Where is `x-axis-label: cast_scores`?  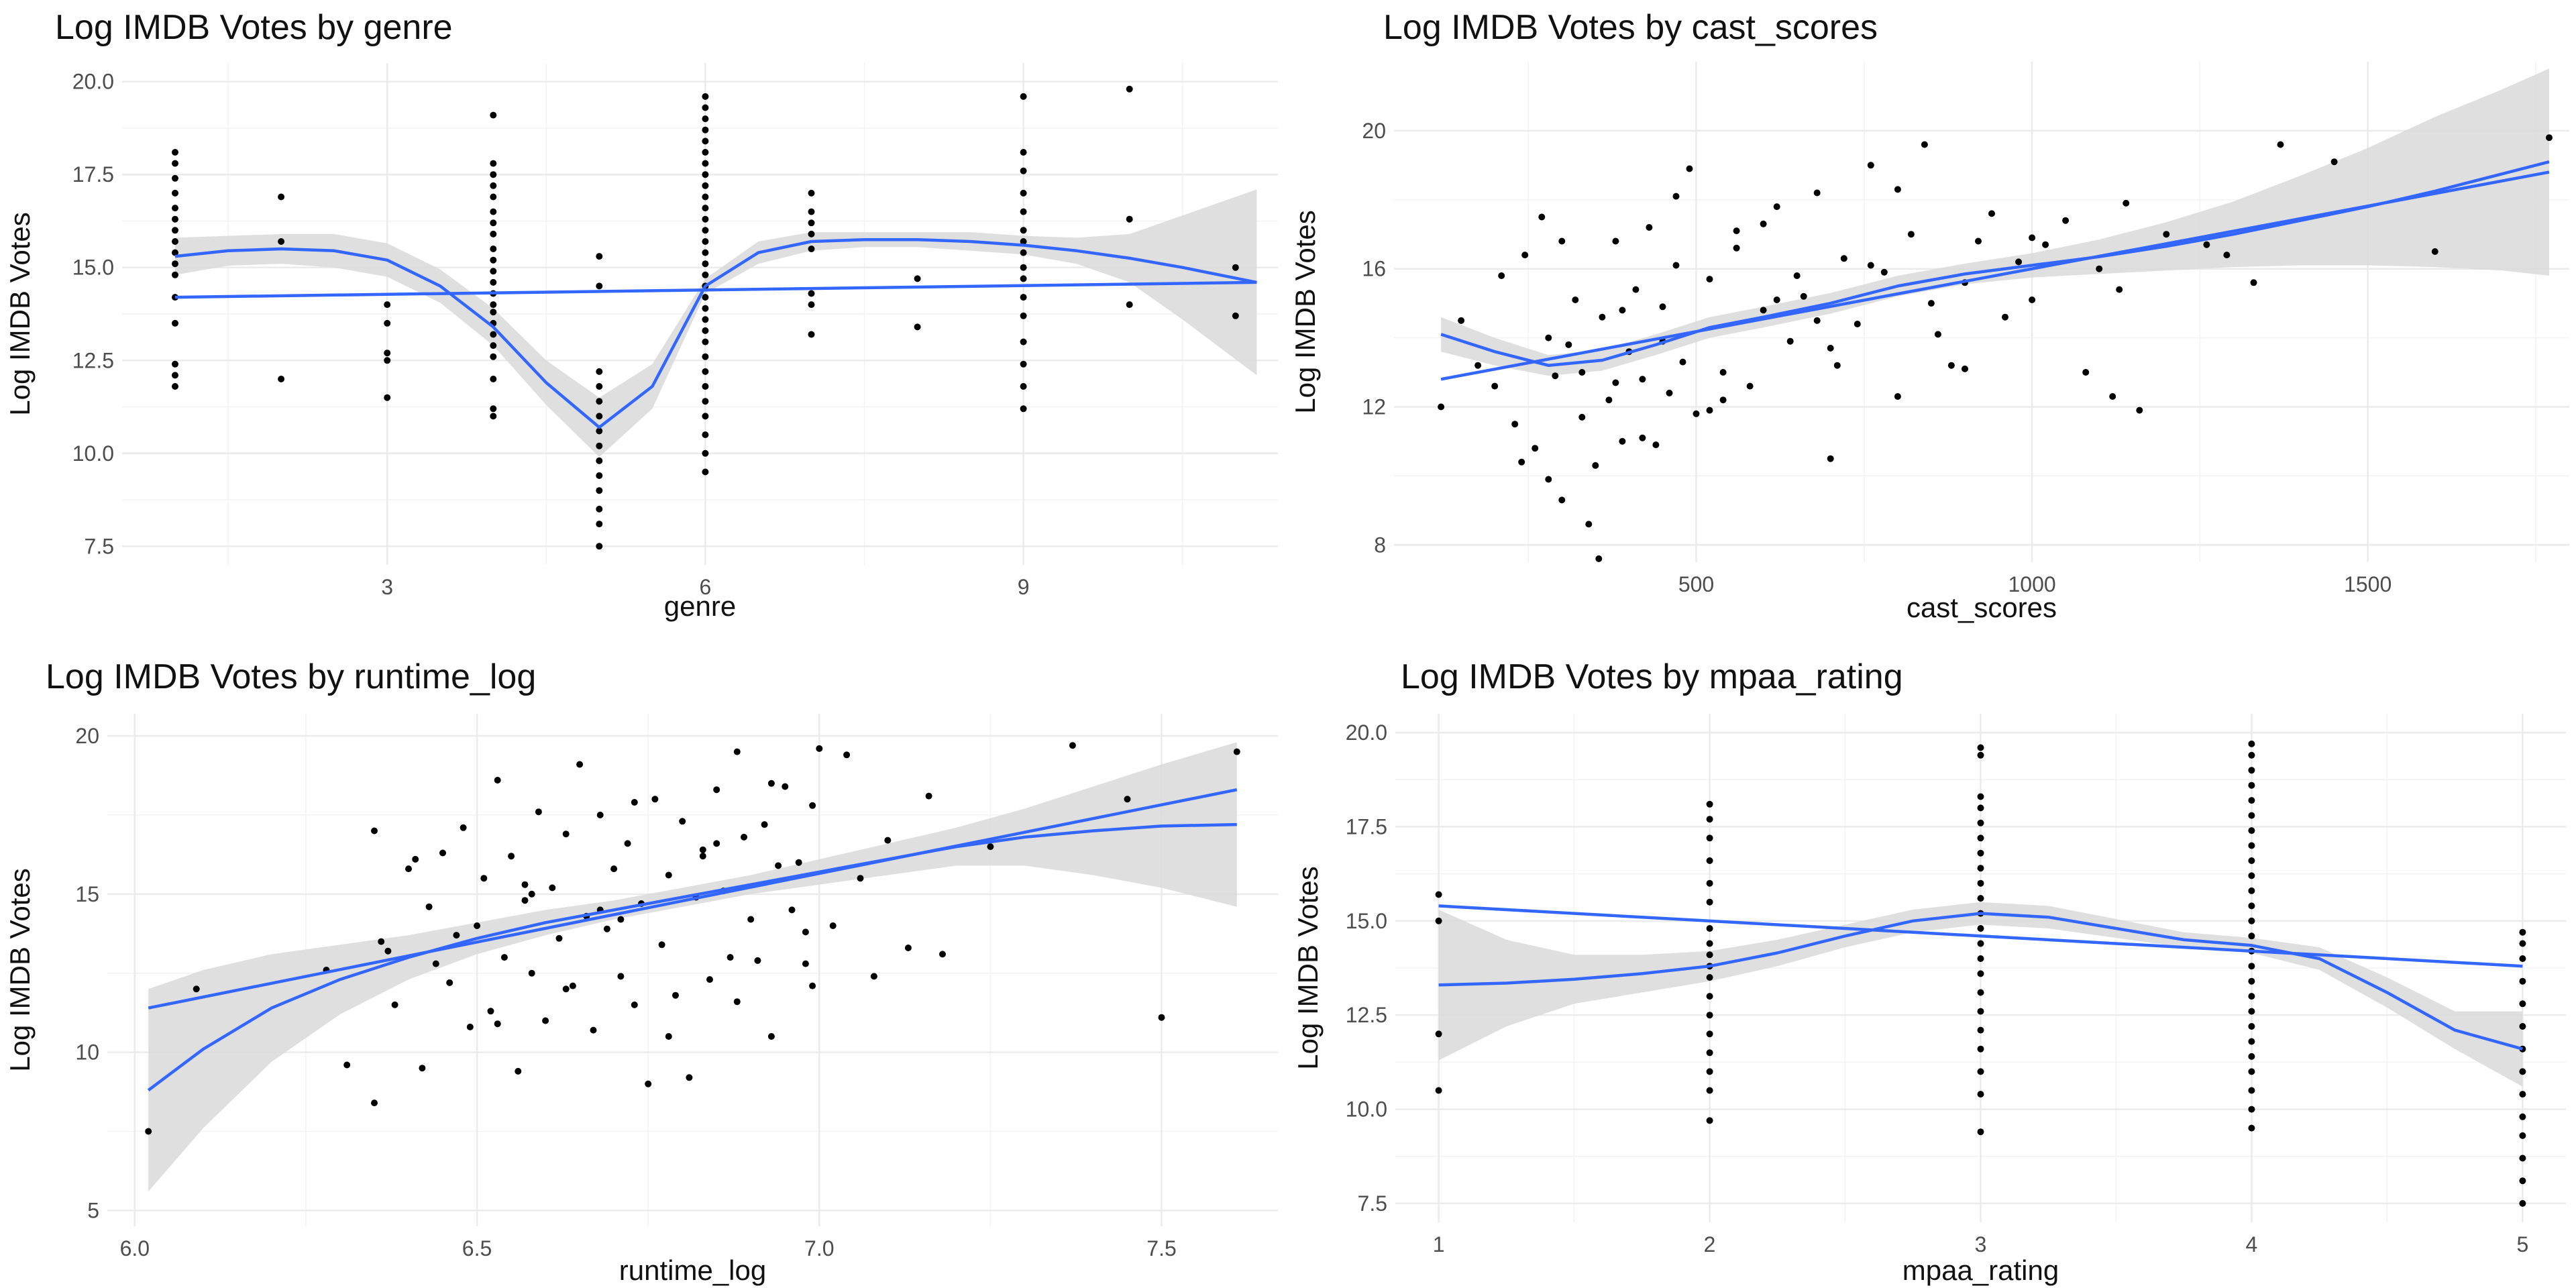 x-axis-label: cast_scores is located at coordinates (1982, 607).